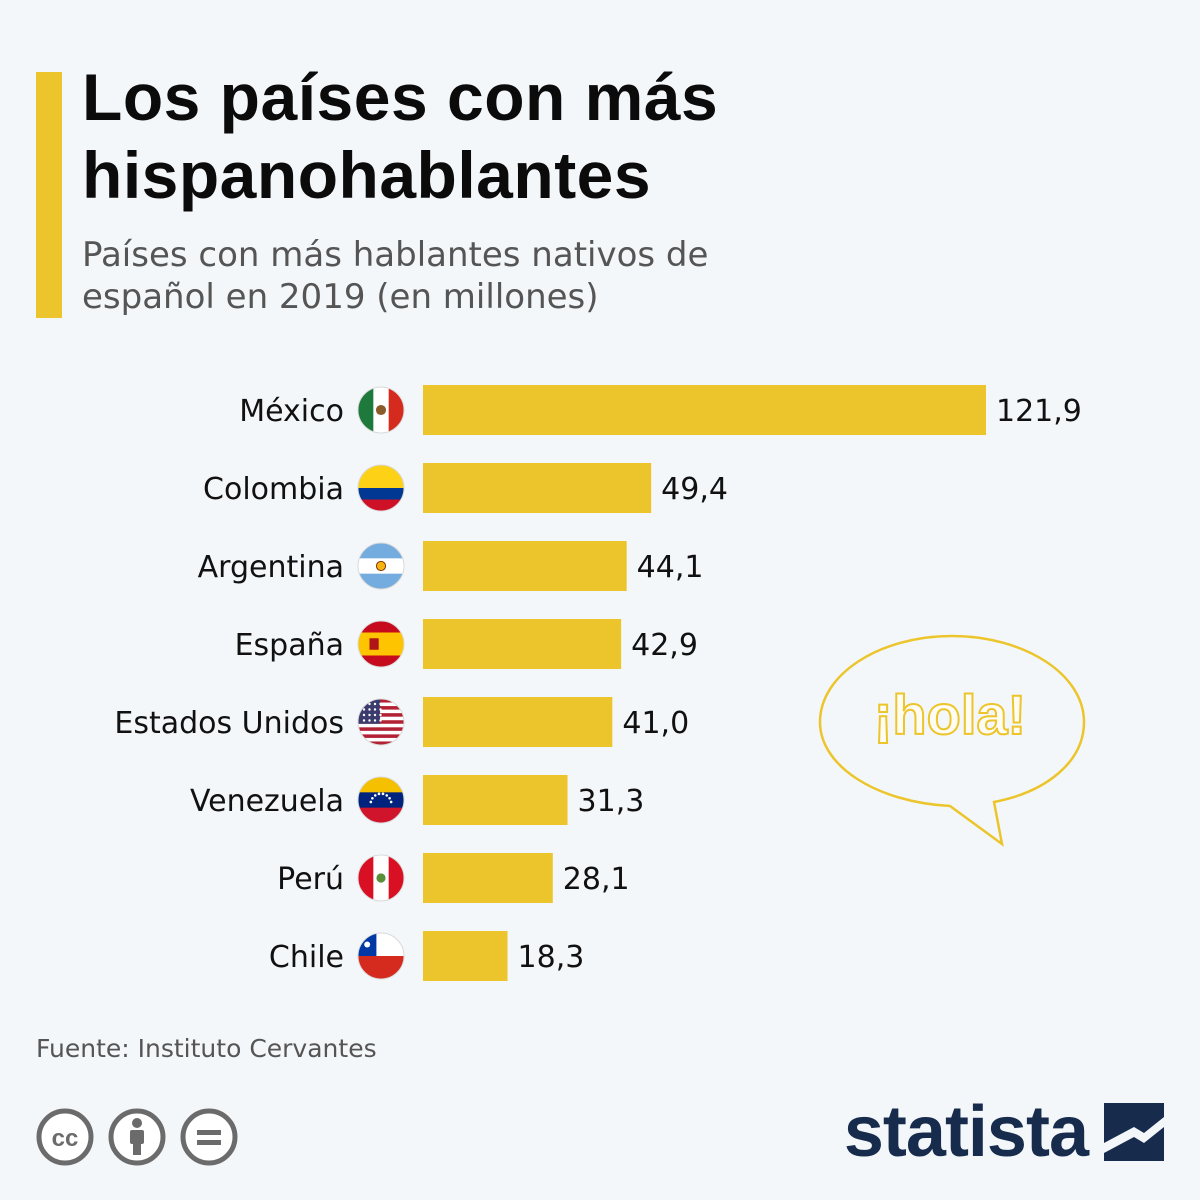 The image size is (1200, 1200). What do you see at coordinates (381, 956) in the screenshot?
I see `chile-flag-icon` at bounding box center [381, 956].